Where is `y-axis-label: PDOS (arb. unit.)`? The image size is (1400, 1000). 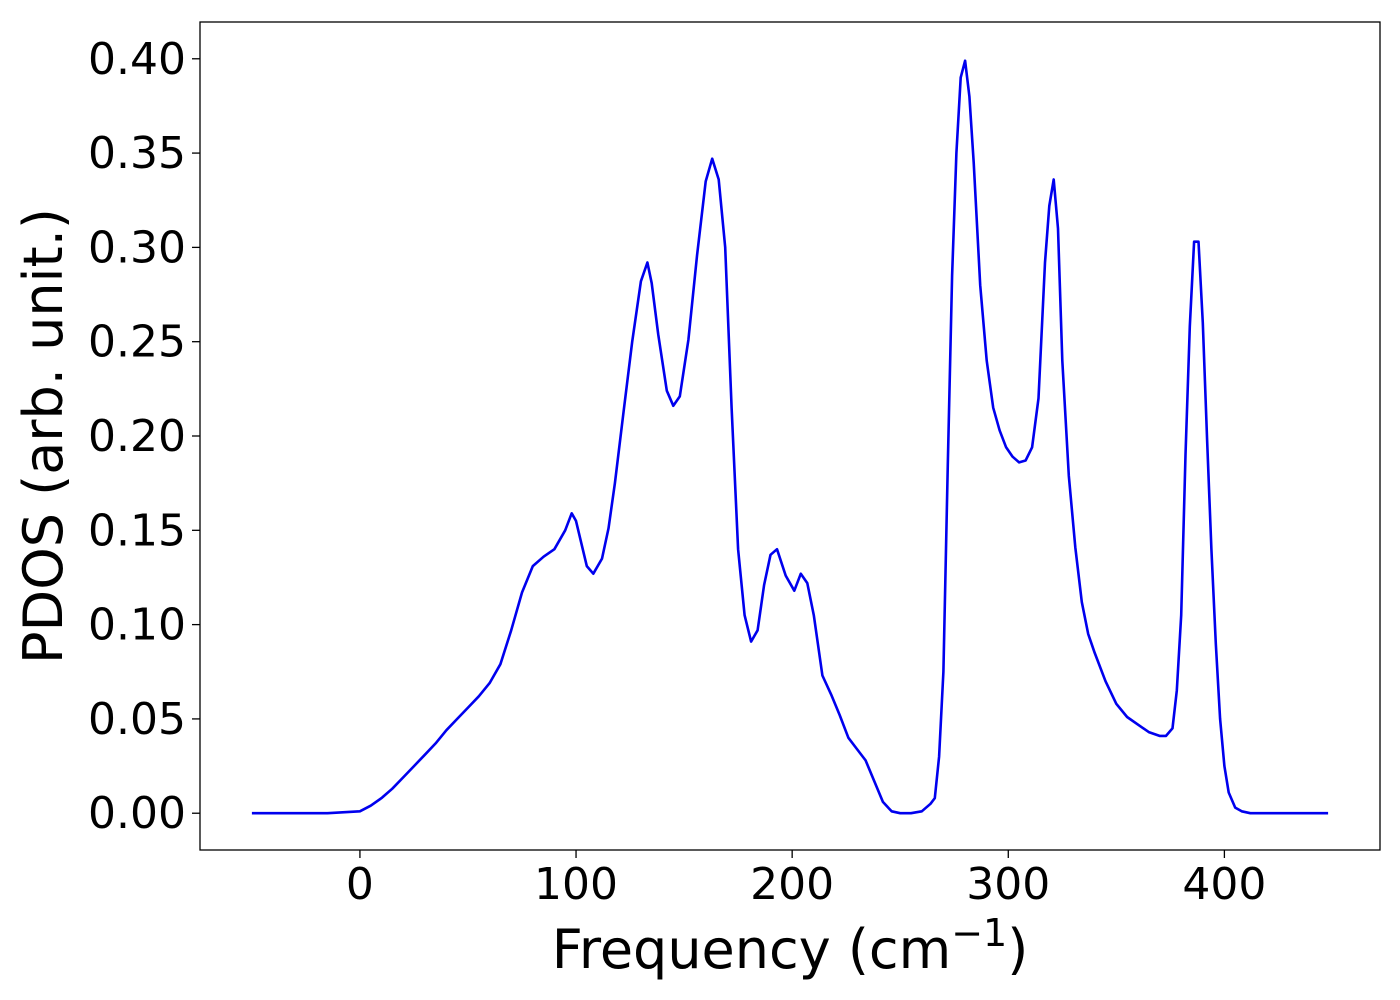 y-axis-label: PDOS (arb. unit.) is located at coordinates (43, 436).